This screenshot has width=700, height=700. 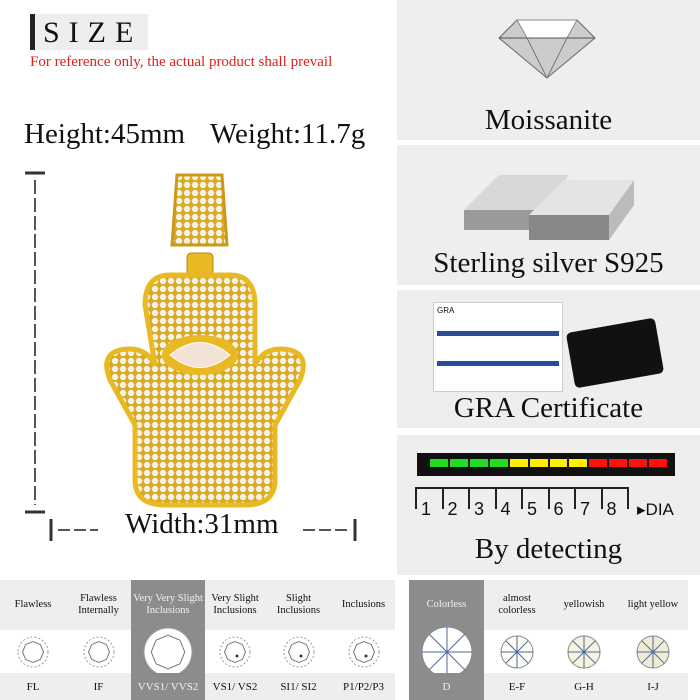 I want to click on scale-number: 5, so click(x=532, y=509).